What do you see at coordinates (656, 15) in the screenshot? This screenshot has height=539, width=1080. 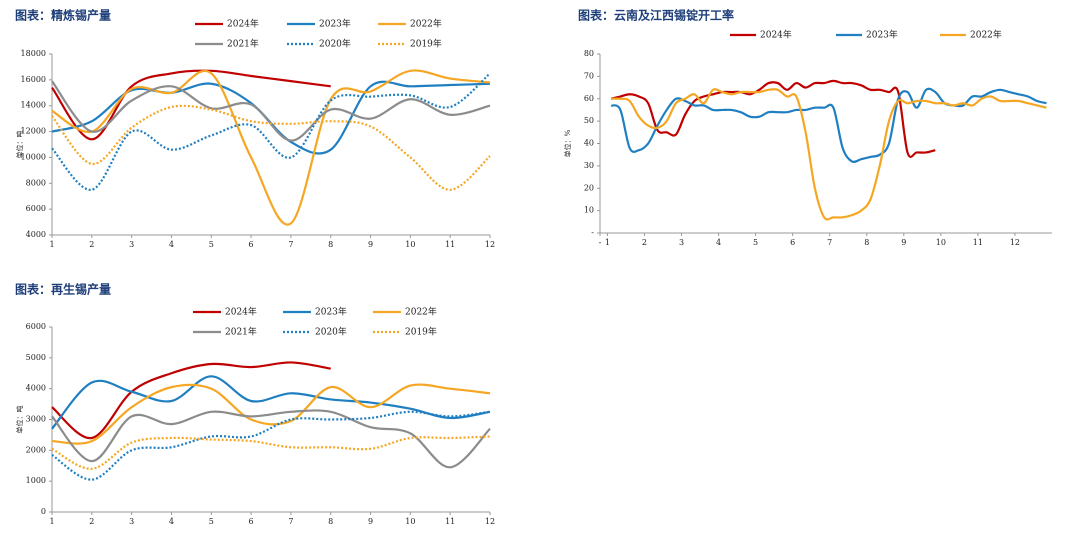 I see `chart-title: 图表：云南及江西锡锭开工率` at bounding box center [656, 15].